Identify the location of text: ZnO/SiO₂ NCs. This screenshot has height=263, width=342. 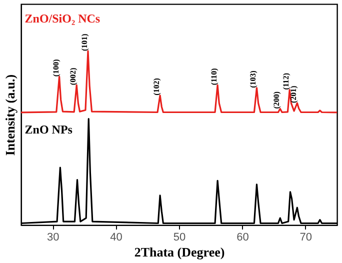
(62, 18).